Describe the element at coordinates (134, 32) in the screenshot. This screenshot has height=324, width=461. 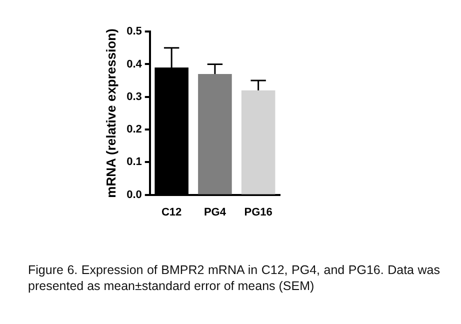
I see `y-tick-label: 0.5` at that location.